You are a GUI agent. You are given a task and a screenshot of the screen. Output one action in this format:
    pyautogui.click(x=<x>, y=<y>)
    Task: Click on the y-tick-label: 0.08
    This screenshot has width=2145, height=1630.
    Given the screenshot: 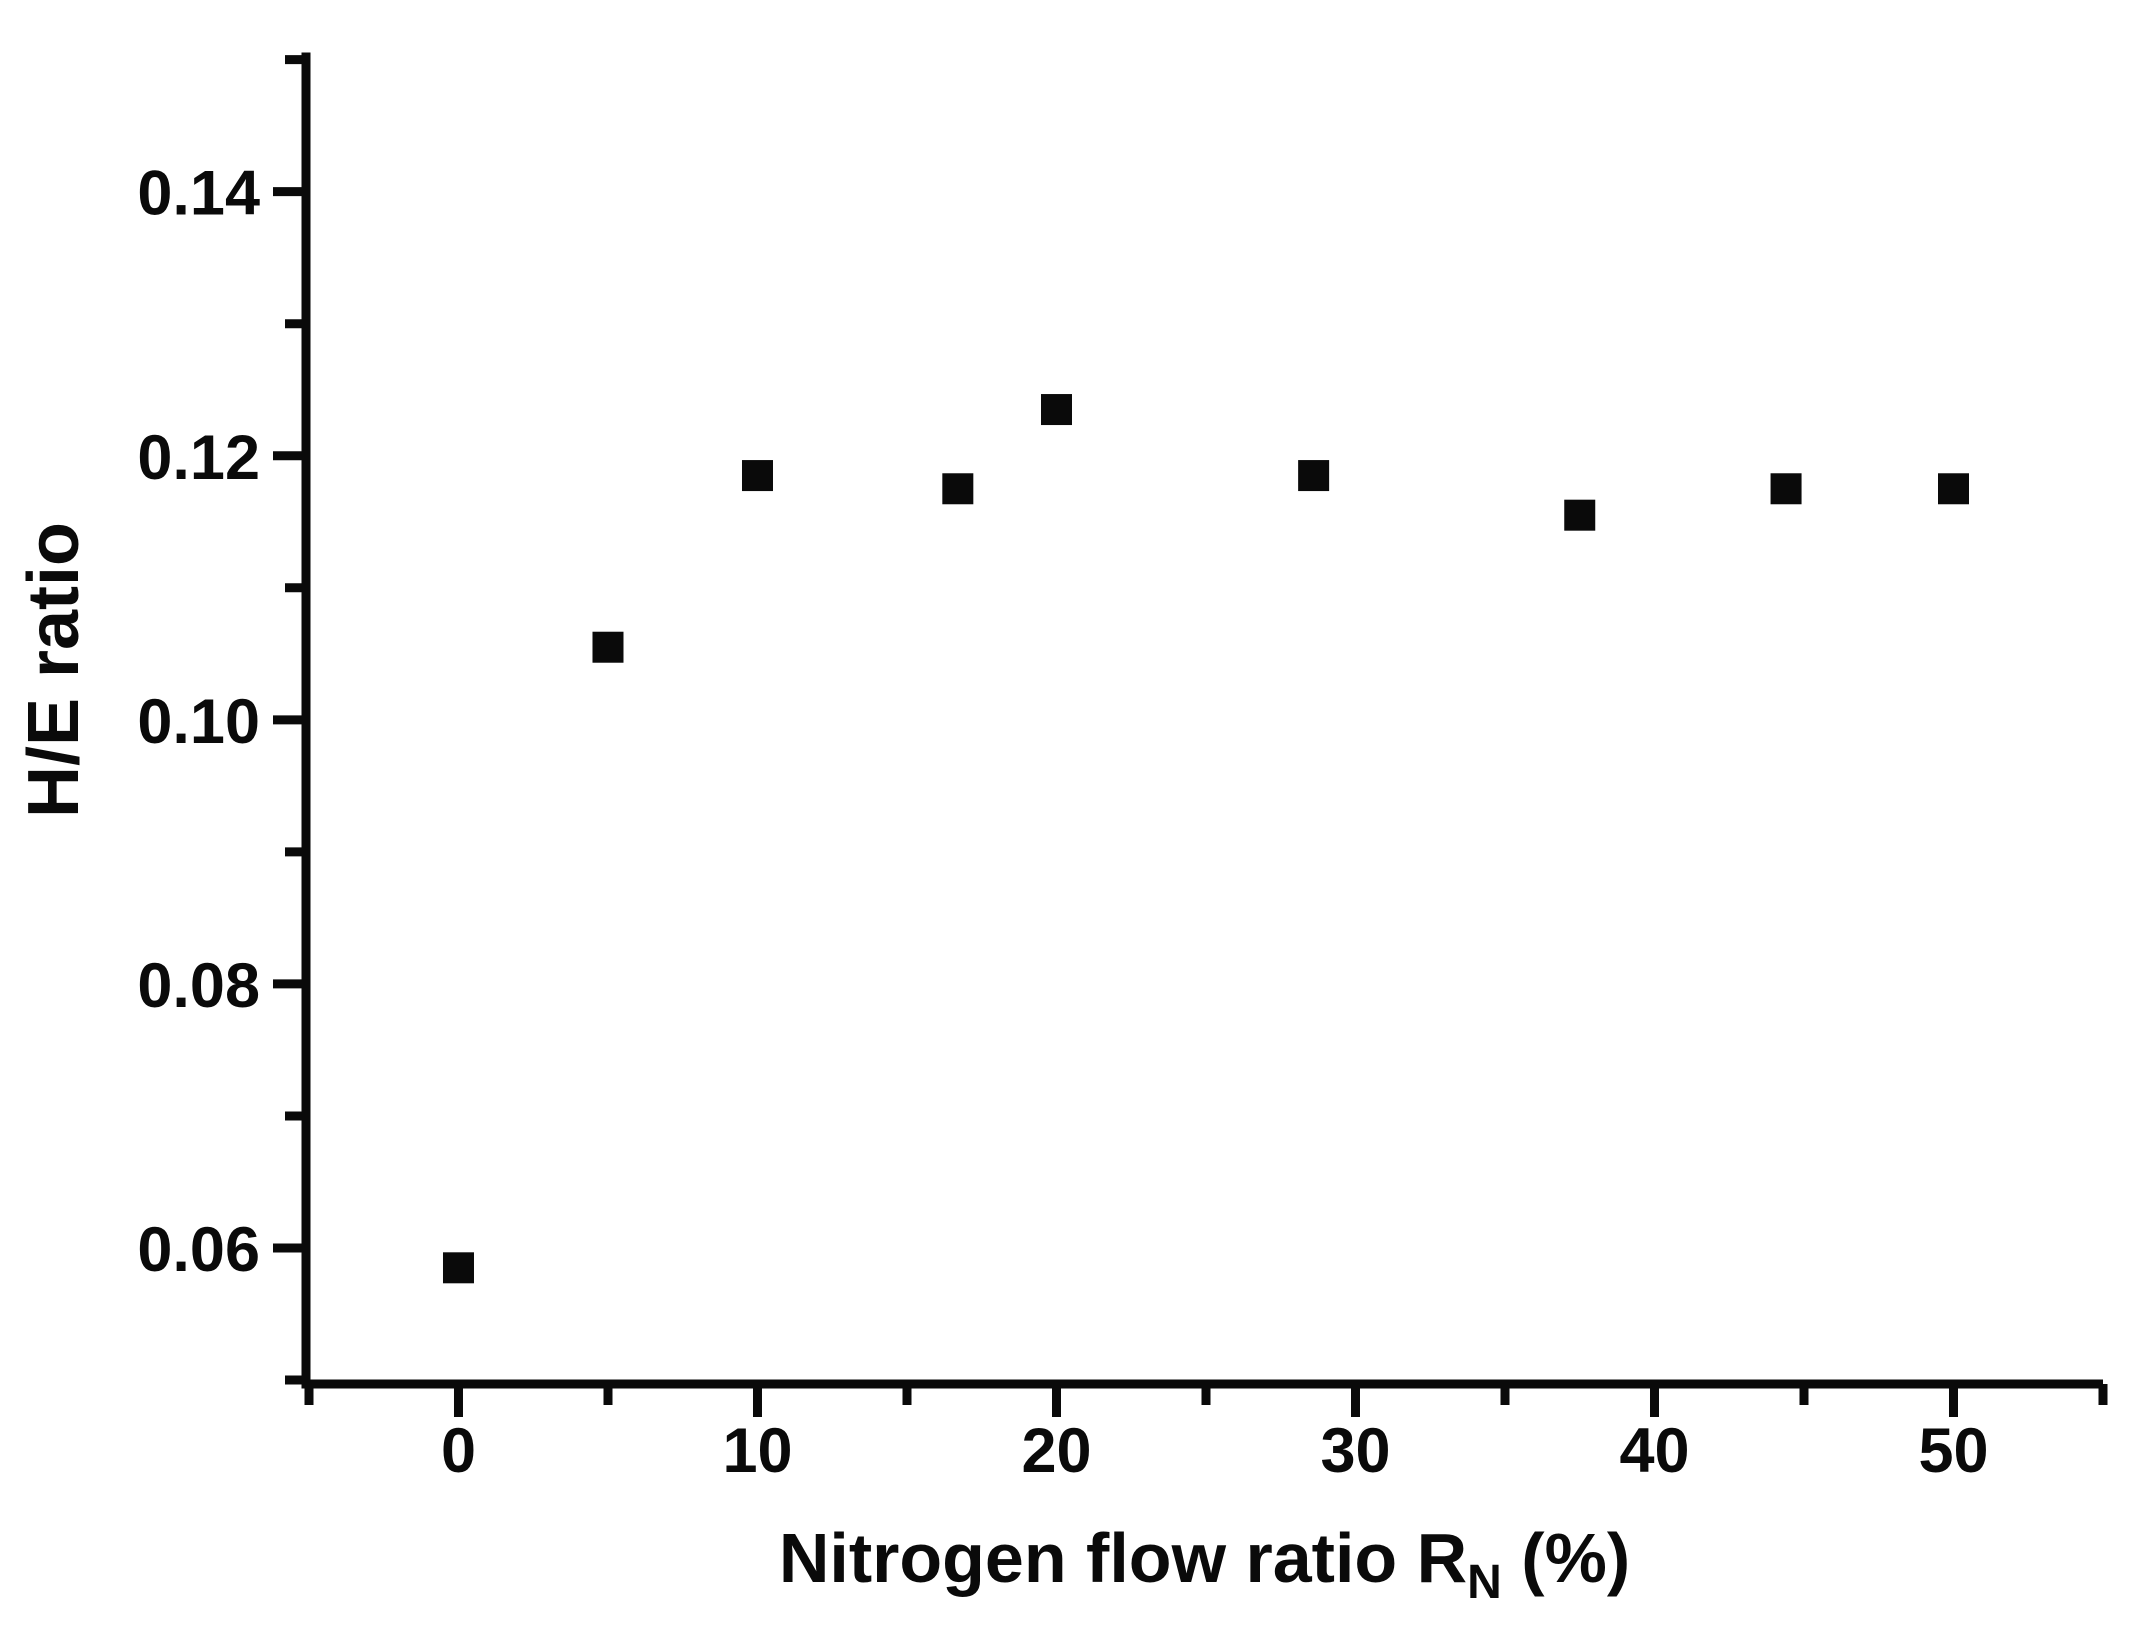 What is the action you would take?
    pyautogui.click(x=198, y=986)
    